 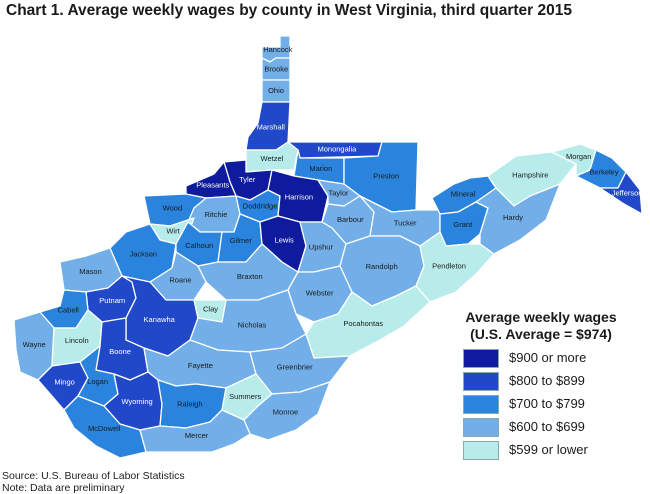 What do you see at coordinates (463, 224) in the screenshot?
I see `county-label: Grant` at bounding box center [463, 224].